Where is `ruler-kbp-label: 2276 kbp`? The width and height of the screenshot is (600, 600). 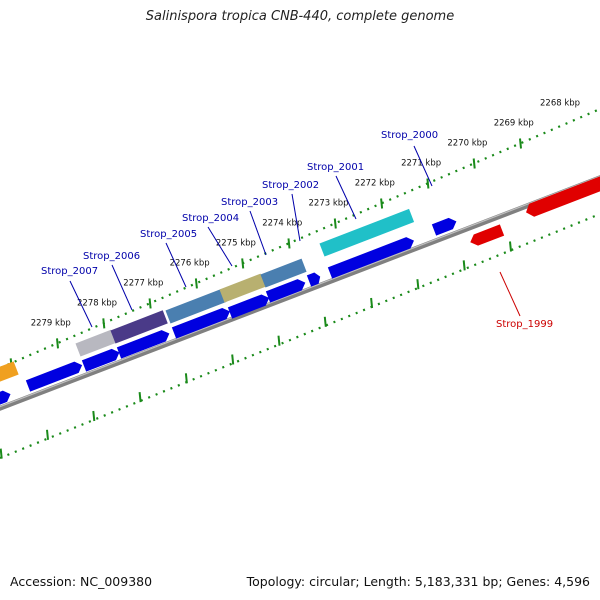 ruler-kbp-label: 2276 kbp is located at coordinates (190, 263).